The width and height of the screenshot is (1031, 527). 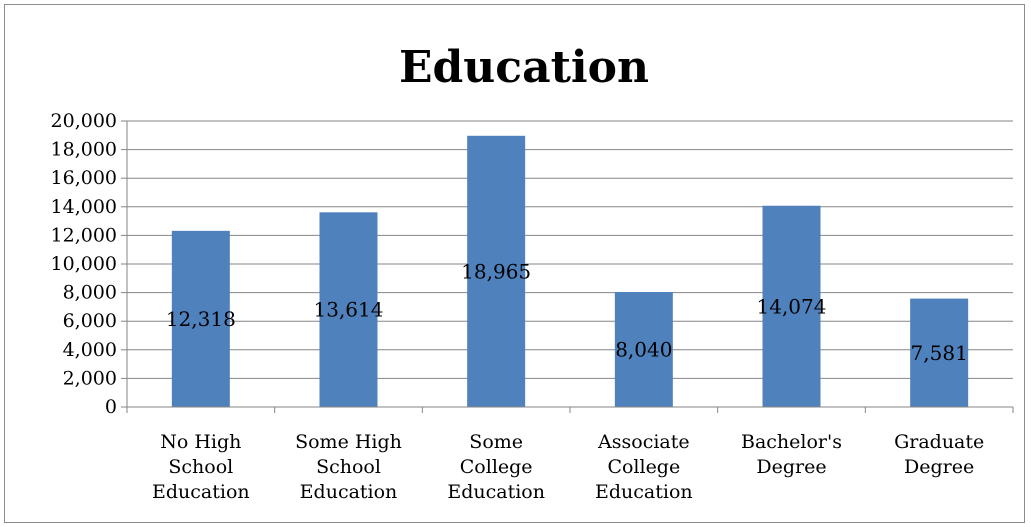 I want to click on y-tick-label-3: 6,000, so click(x=90, y=321).